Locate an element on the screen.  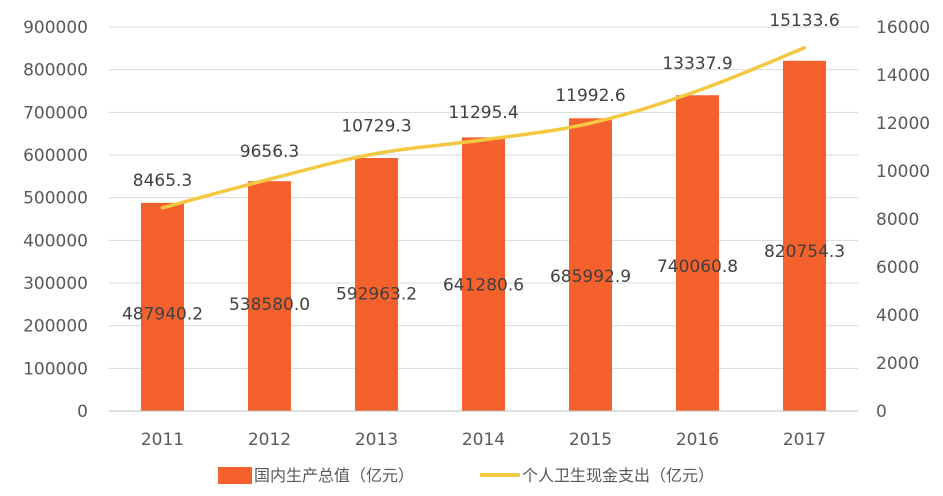
y-right-tick-label: 6000 is located at coordinates (897, 268).